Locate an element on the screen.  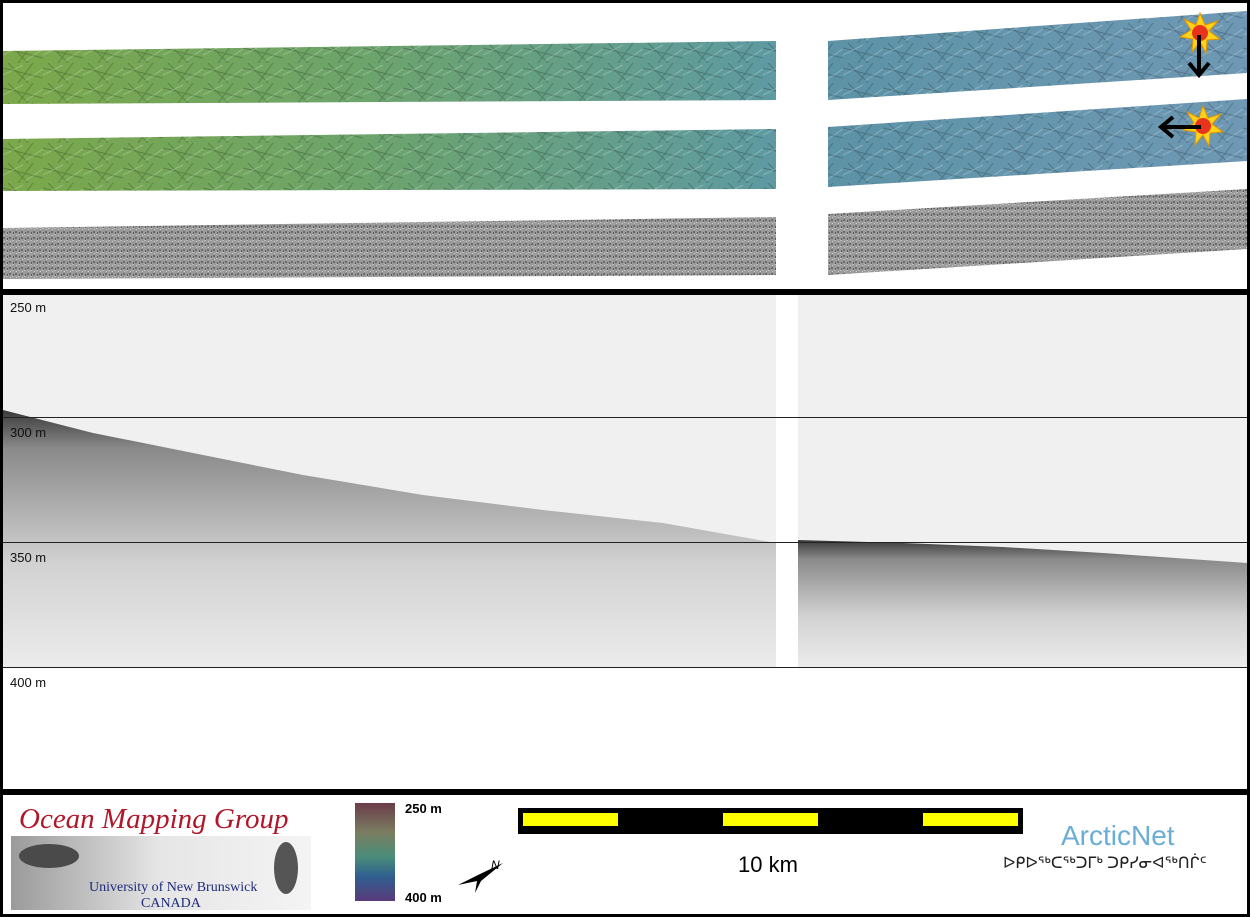
depth-color-ramp is located at coordinates (375, 852).